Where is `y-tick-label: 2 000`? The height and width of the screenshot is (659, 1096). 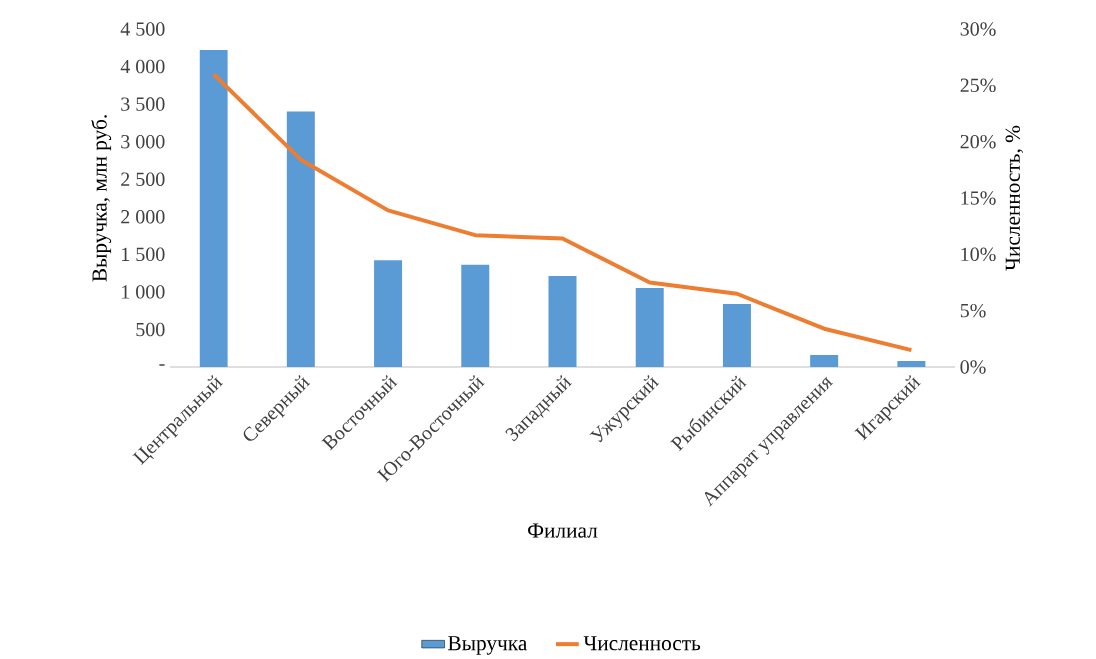
y-tick-label: 2 000 is located at coordinates (143, 217).